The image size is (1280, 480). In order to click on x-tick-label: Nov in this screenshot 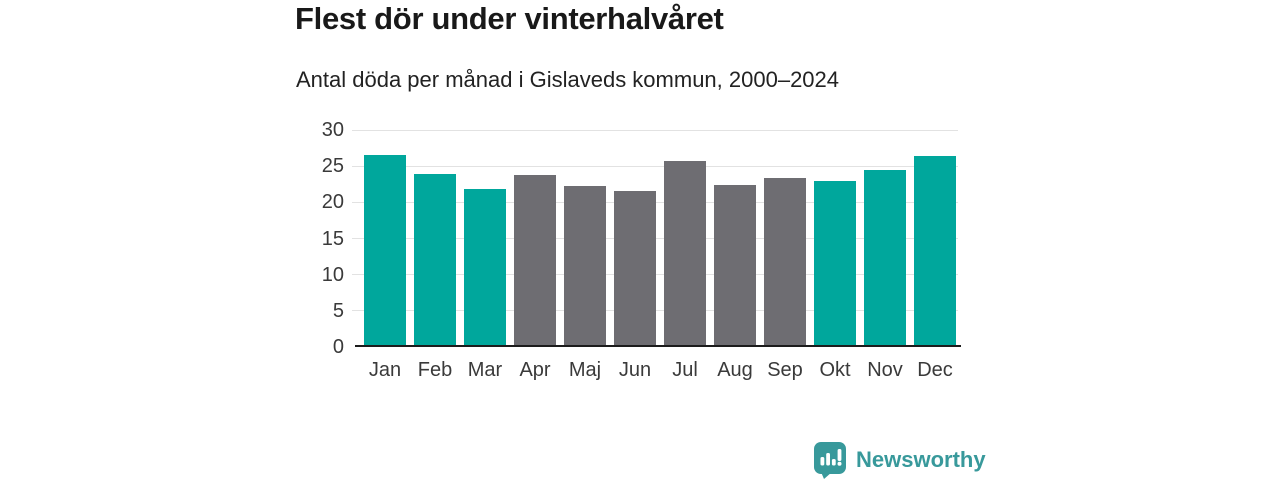, I will do `click(885, 370)`.